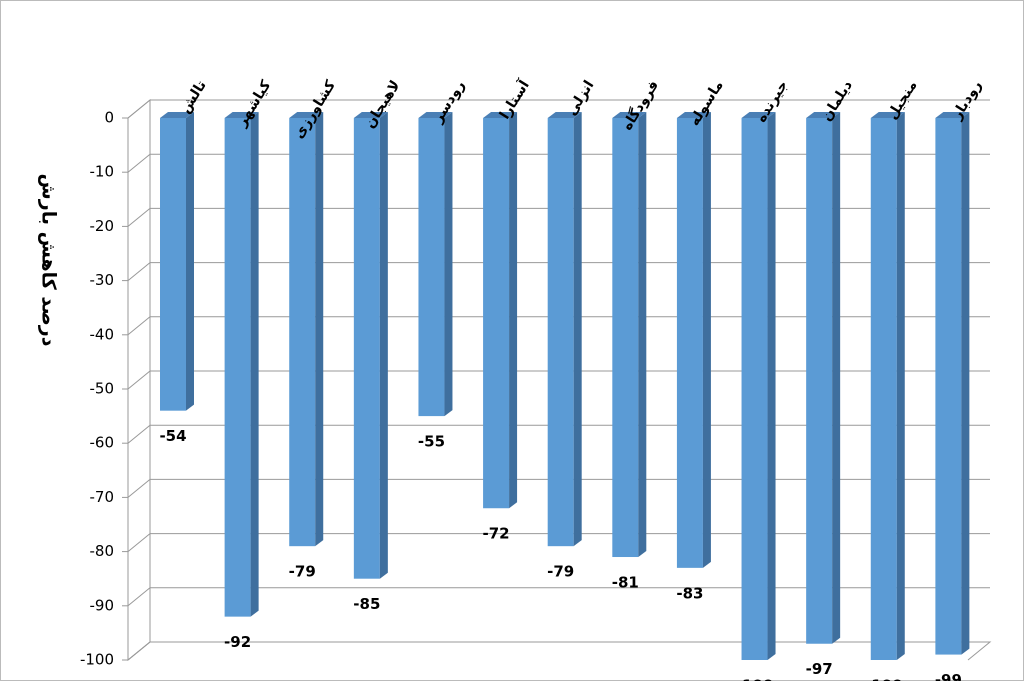 This screenshot has width=1024, height=681. I want to click on value-label: -85, so click(366, 604).